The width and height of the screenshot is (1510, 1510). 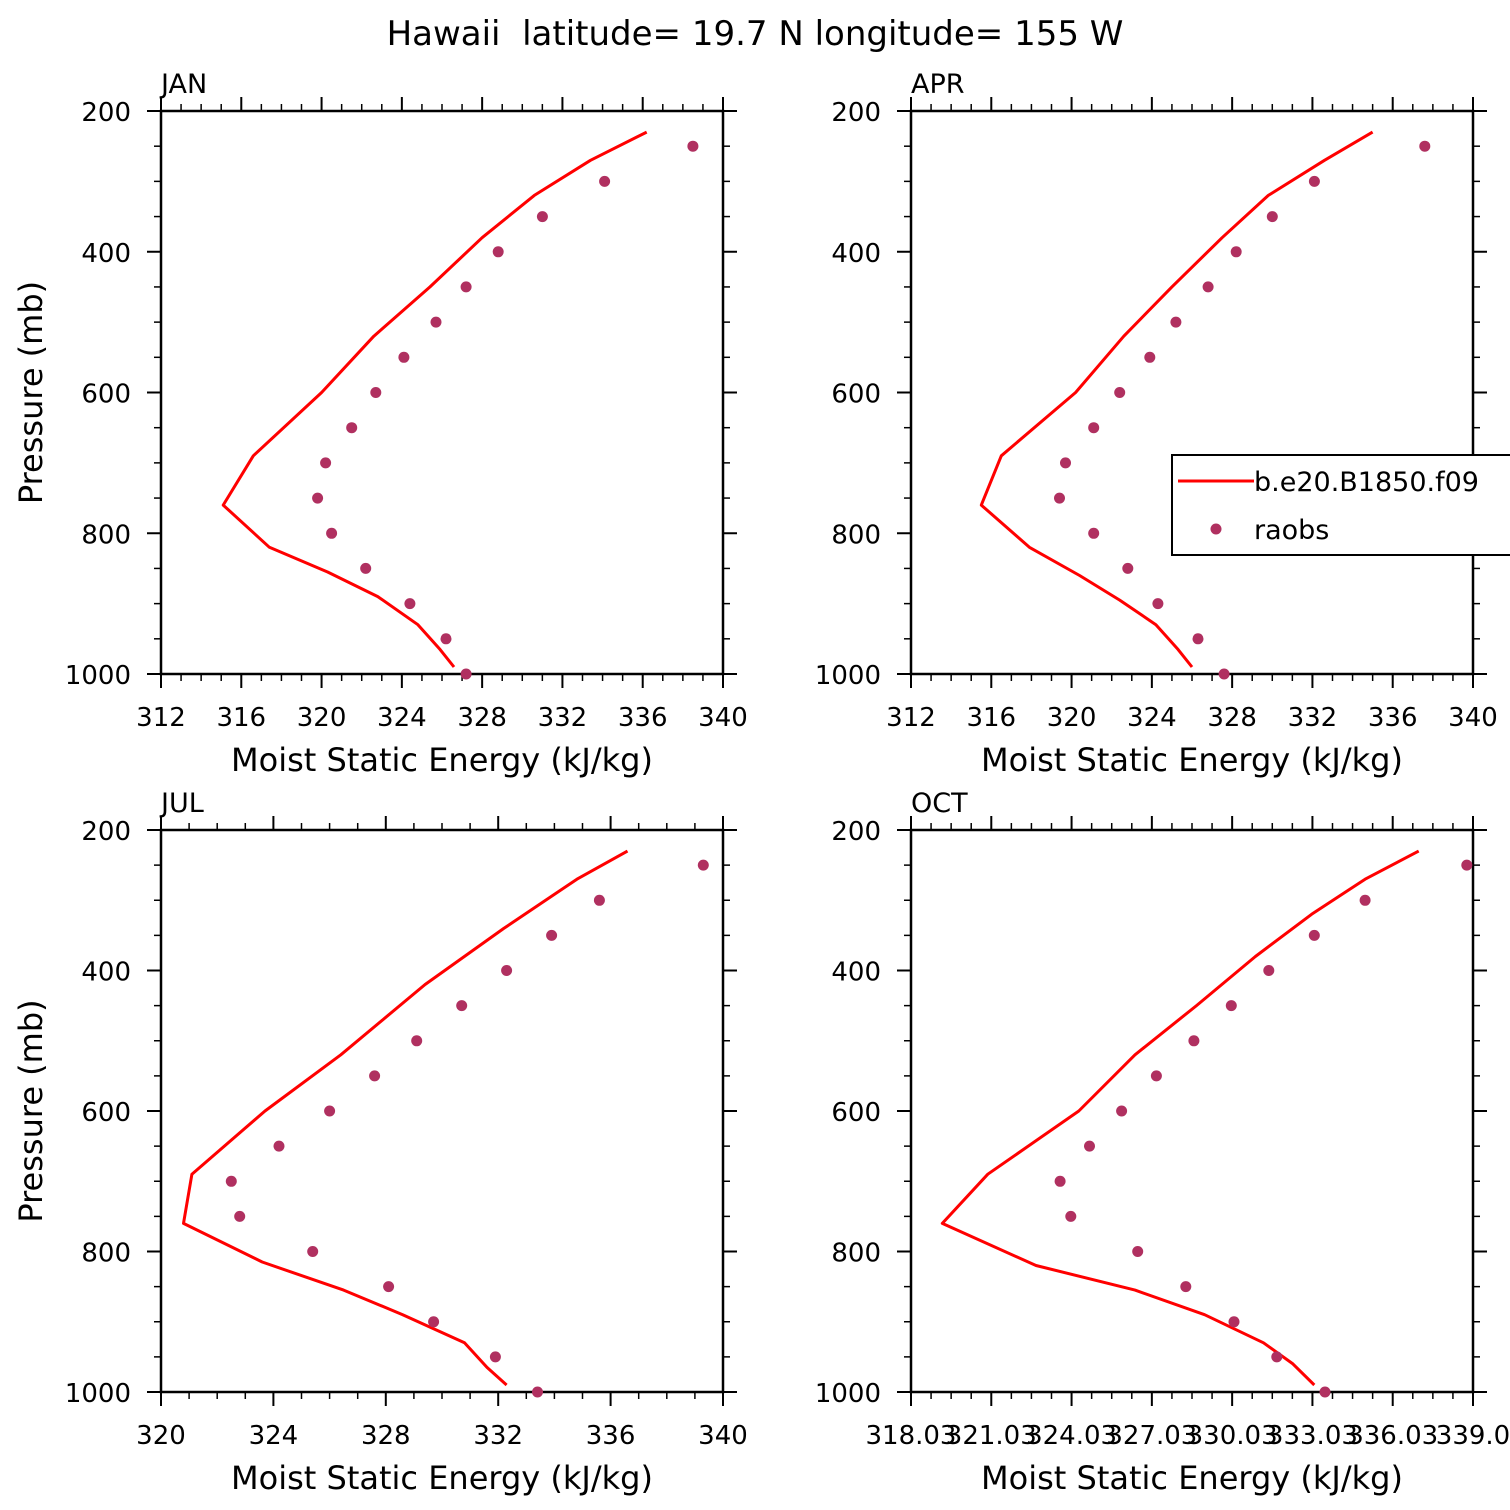 I want to click on panel-label: OCT, so click(x=939, y=803).